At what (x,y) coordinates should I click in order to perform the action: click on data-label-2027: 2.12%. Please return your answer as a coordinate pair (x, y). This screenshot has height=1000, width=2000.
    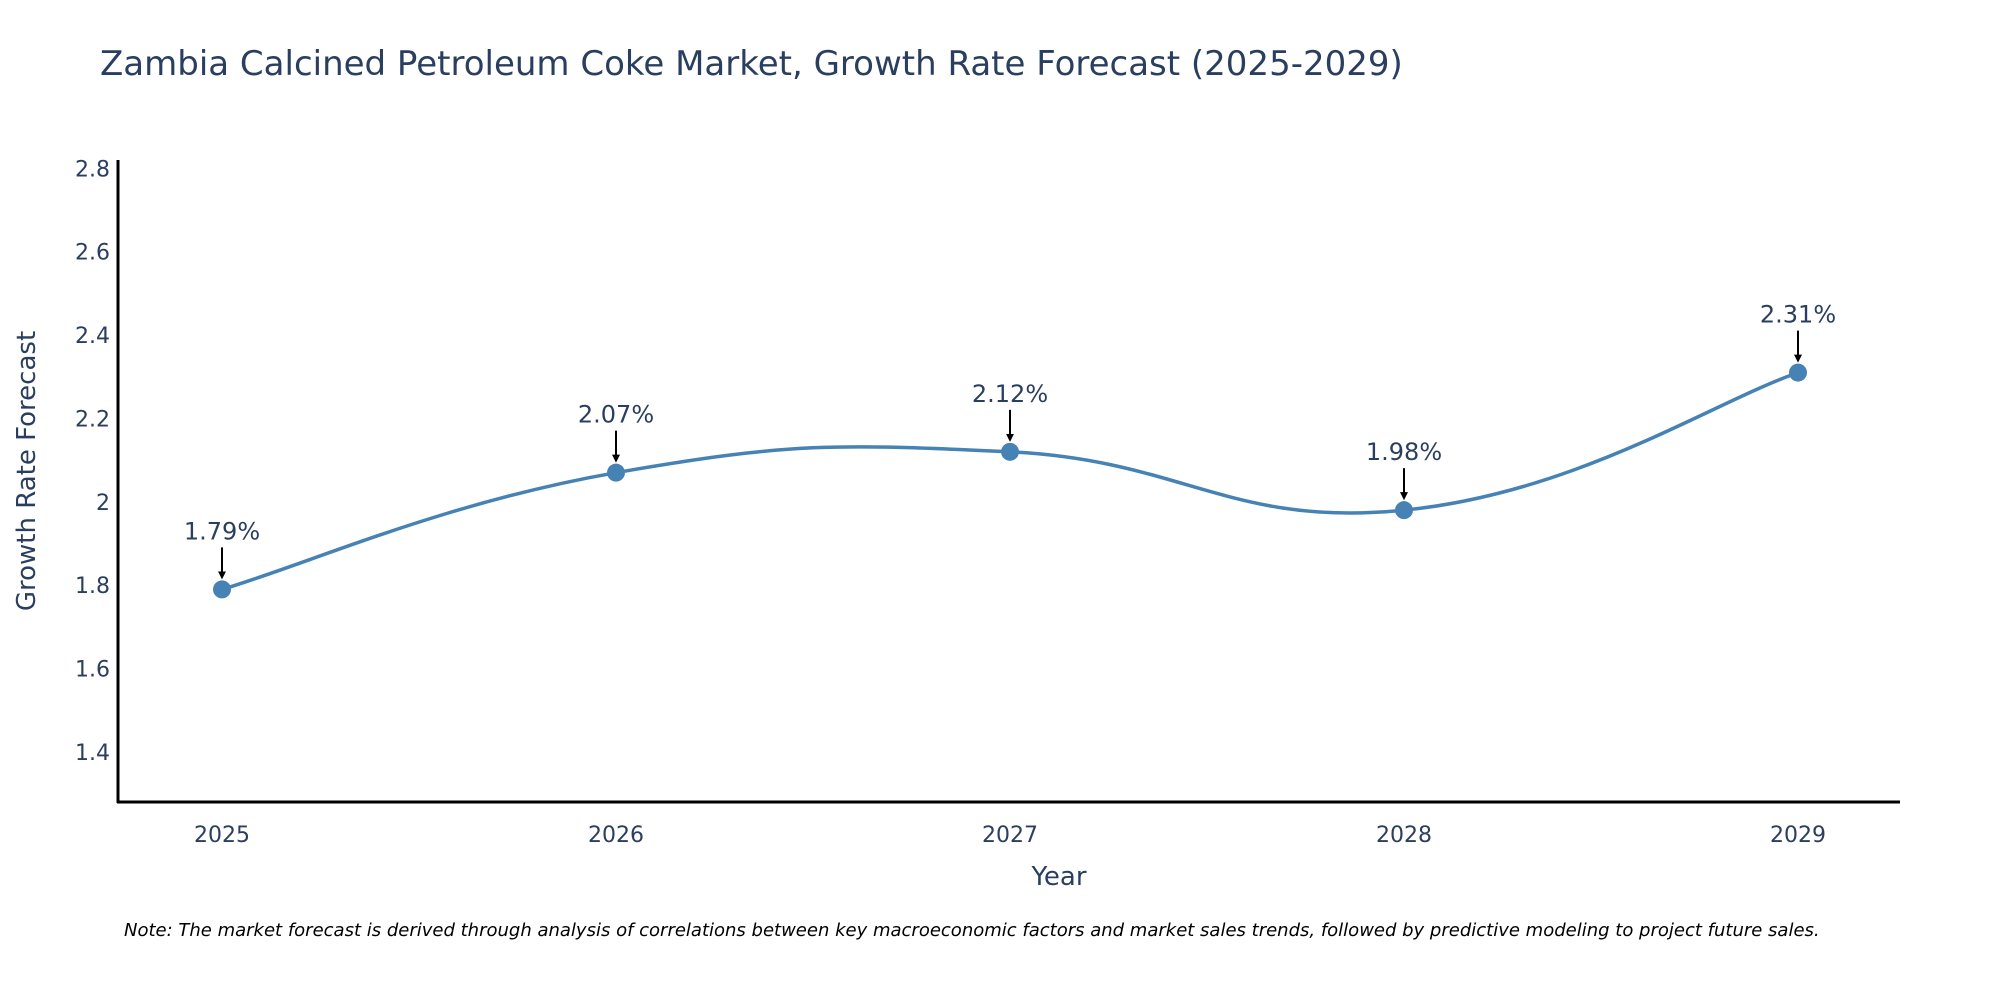
    Looking at the image, I should click on (1010, 394).